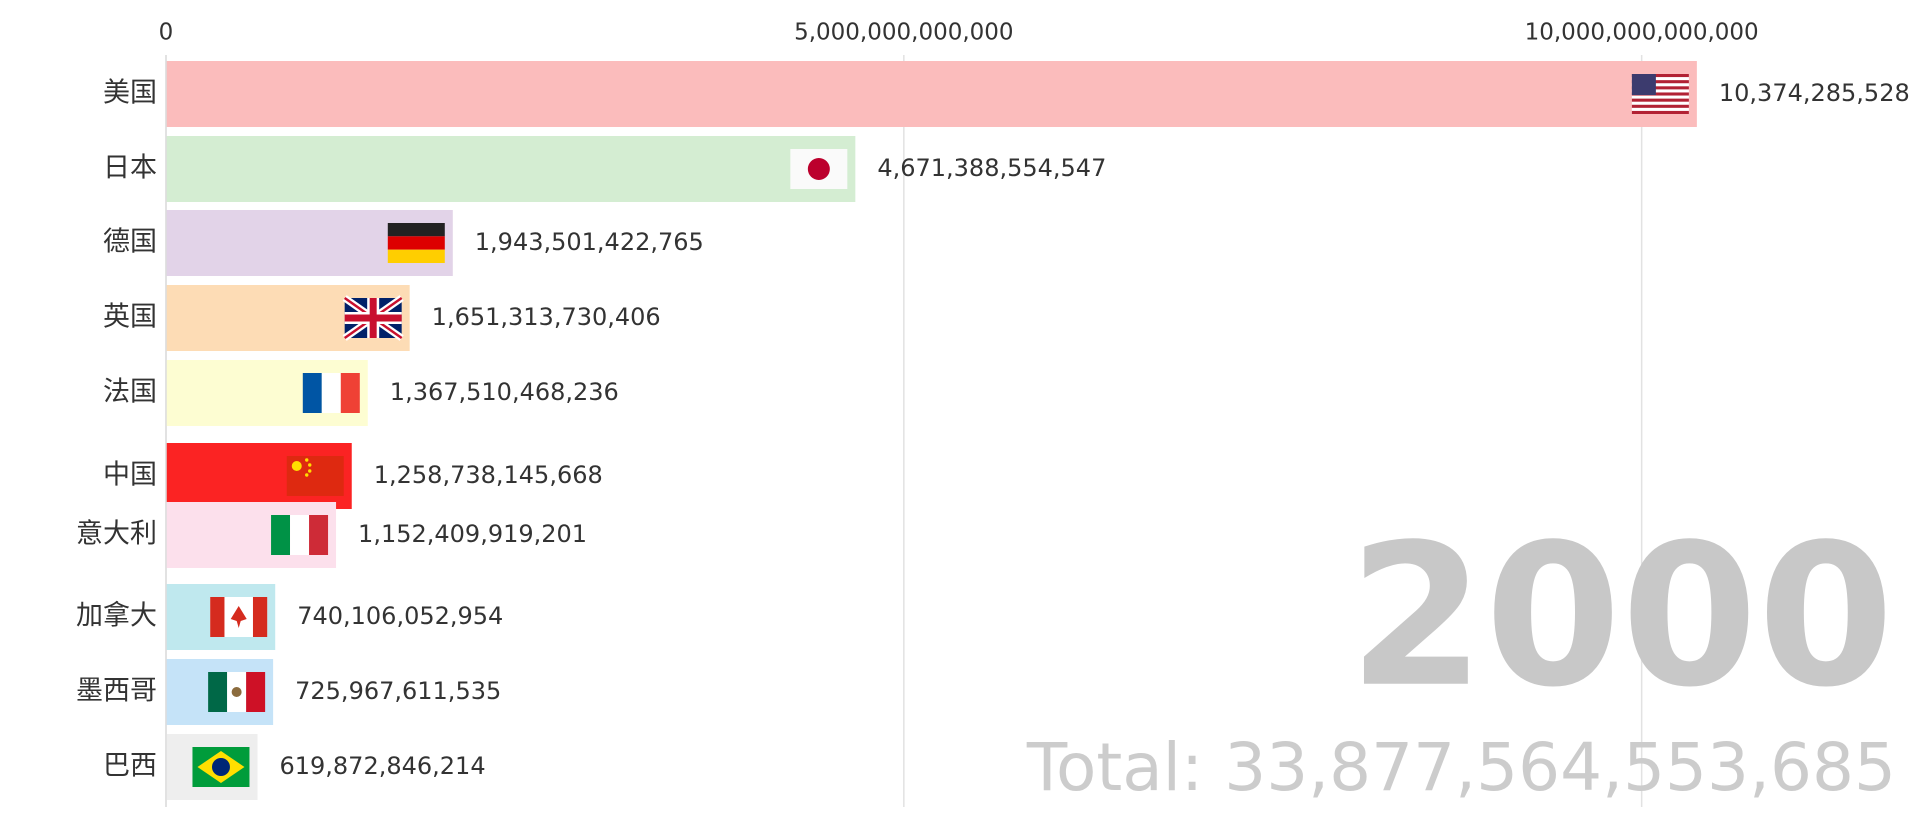  I want to click on x-tick-label: 0, so click(166, 33).